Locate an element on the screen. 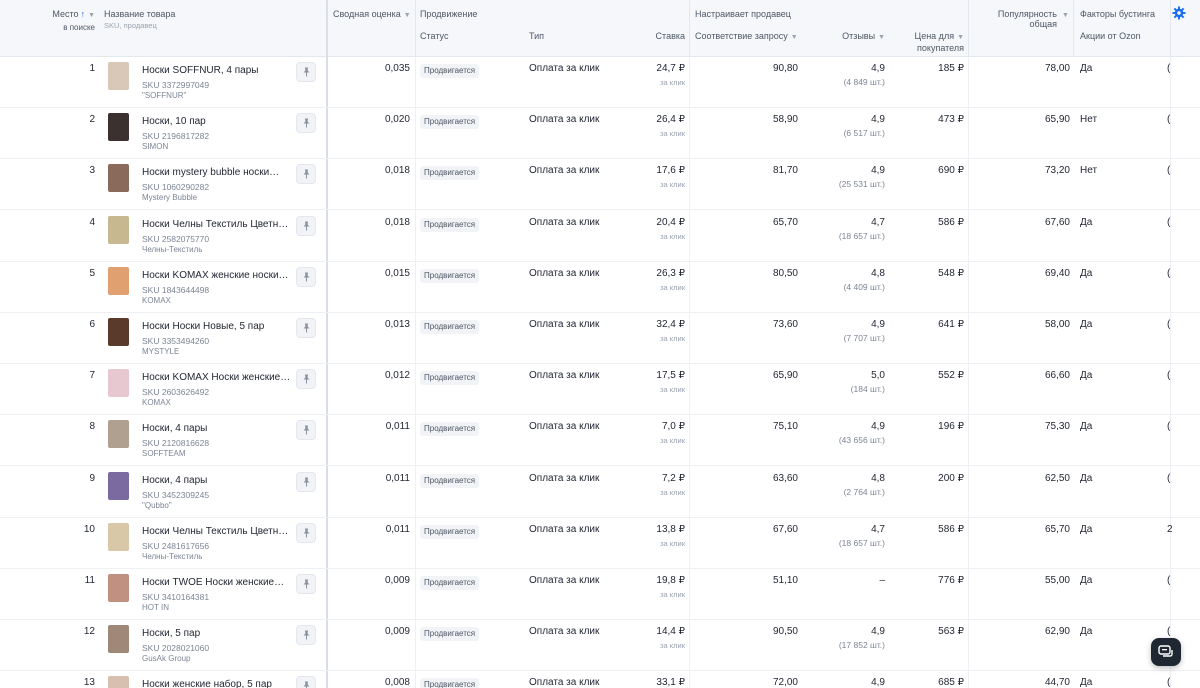 The width and height of the screenshot is (1200, 688). product-name: Носки SOFFNUR, 4 пары is located at coordinates (200, 70).